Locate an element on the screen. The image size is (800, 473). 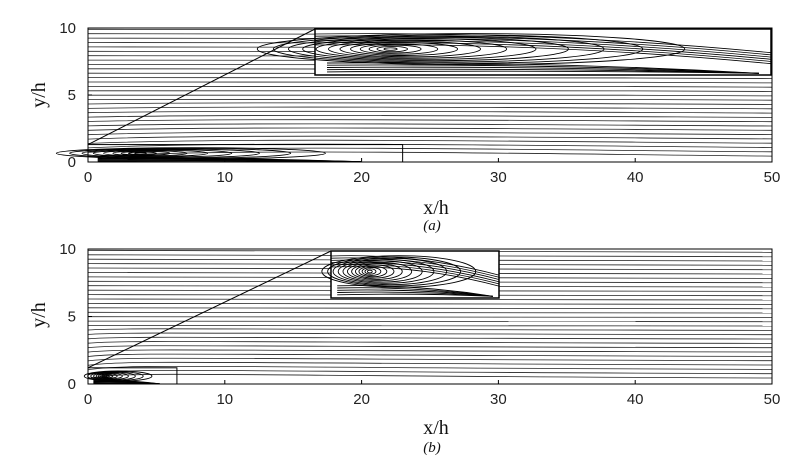
x-tick-label-a: 20 is located at coordinates (361, 177).